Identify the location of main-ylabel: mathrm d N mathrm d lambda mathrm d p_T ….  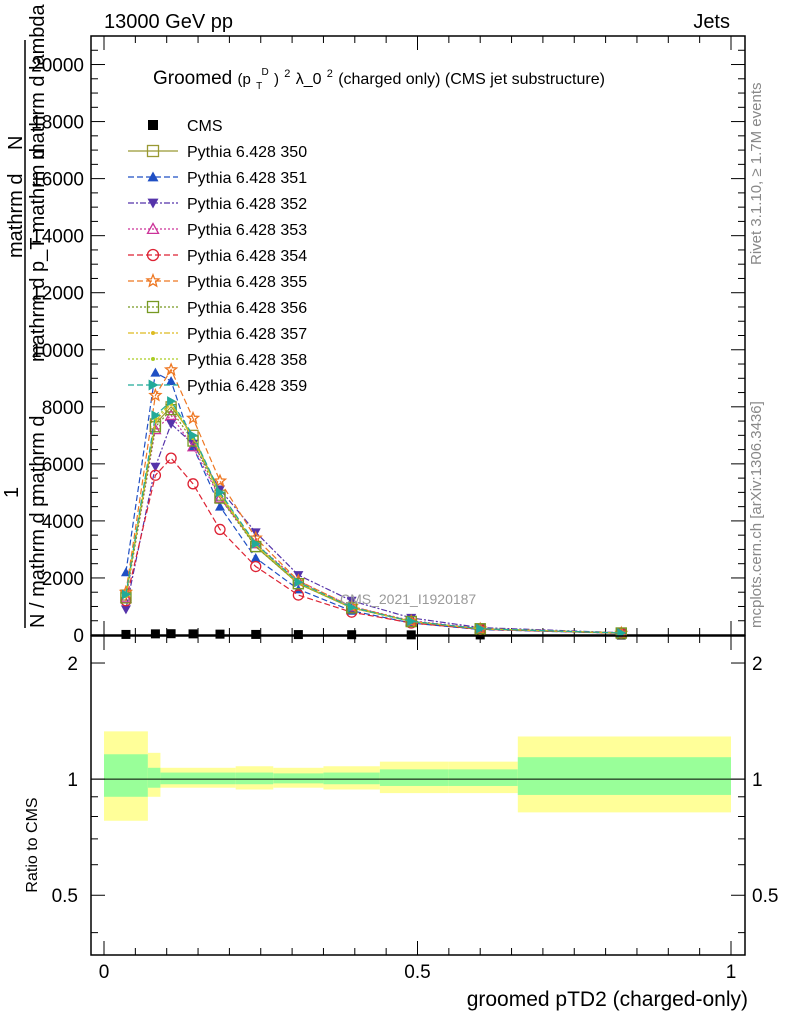
(25, 316).